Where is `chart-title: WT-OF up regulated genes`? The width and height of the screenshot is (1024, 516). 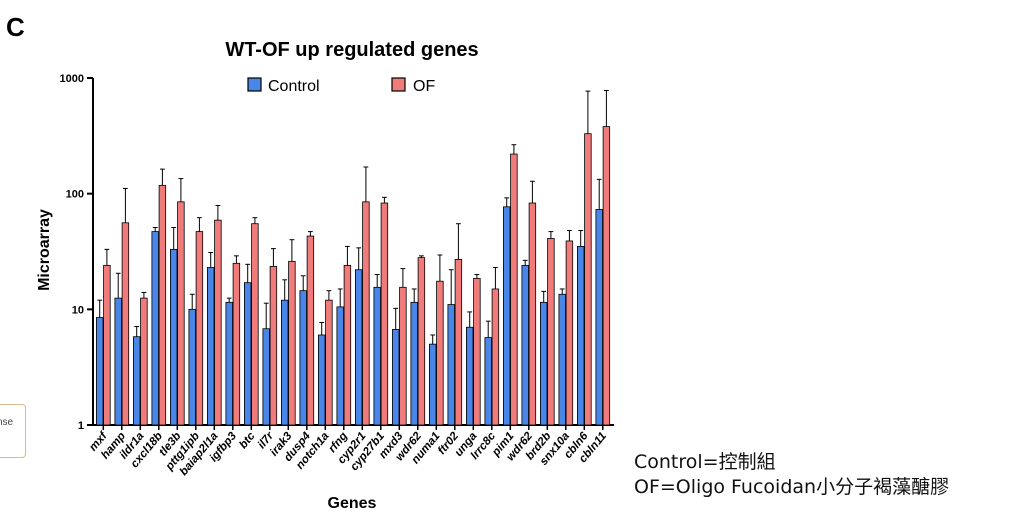 chart-title: WT-OF up regulated genes is located at coordinates (351, 50).